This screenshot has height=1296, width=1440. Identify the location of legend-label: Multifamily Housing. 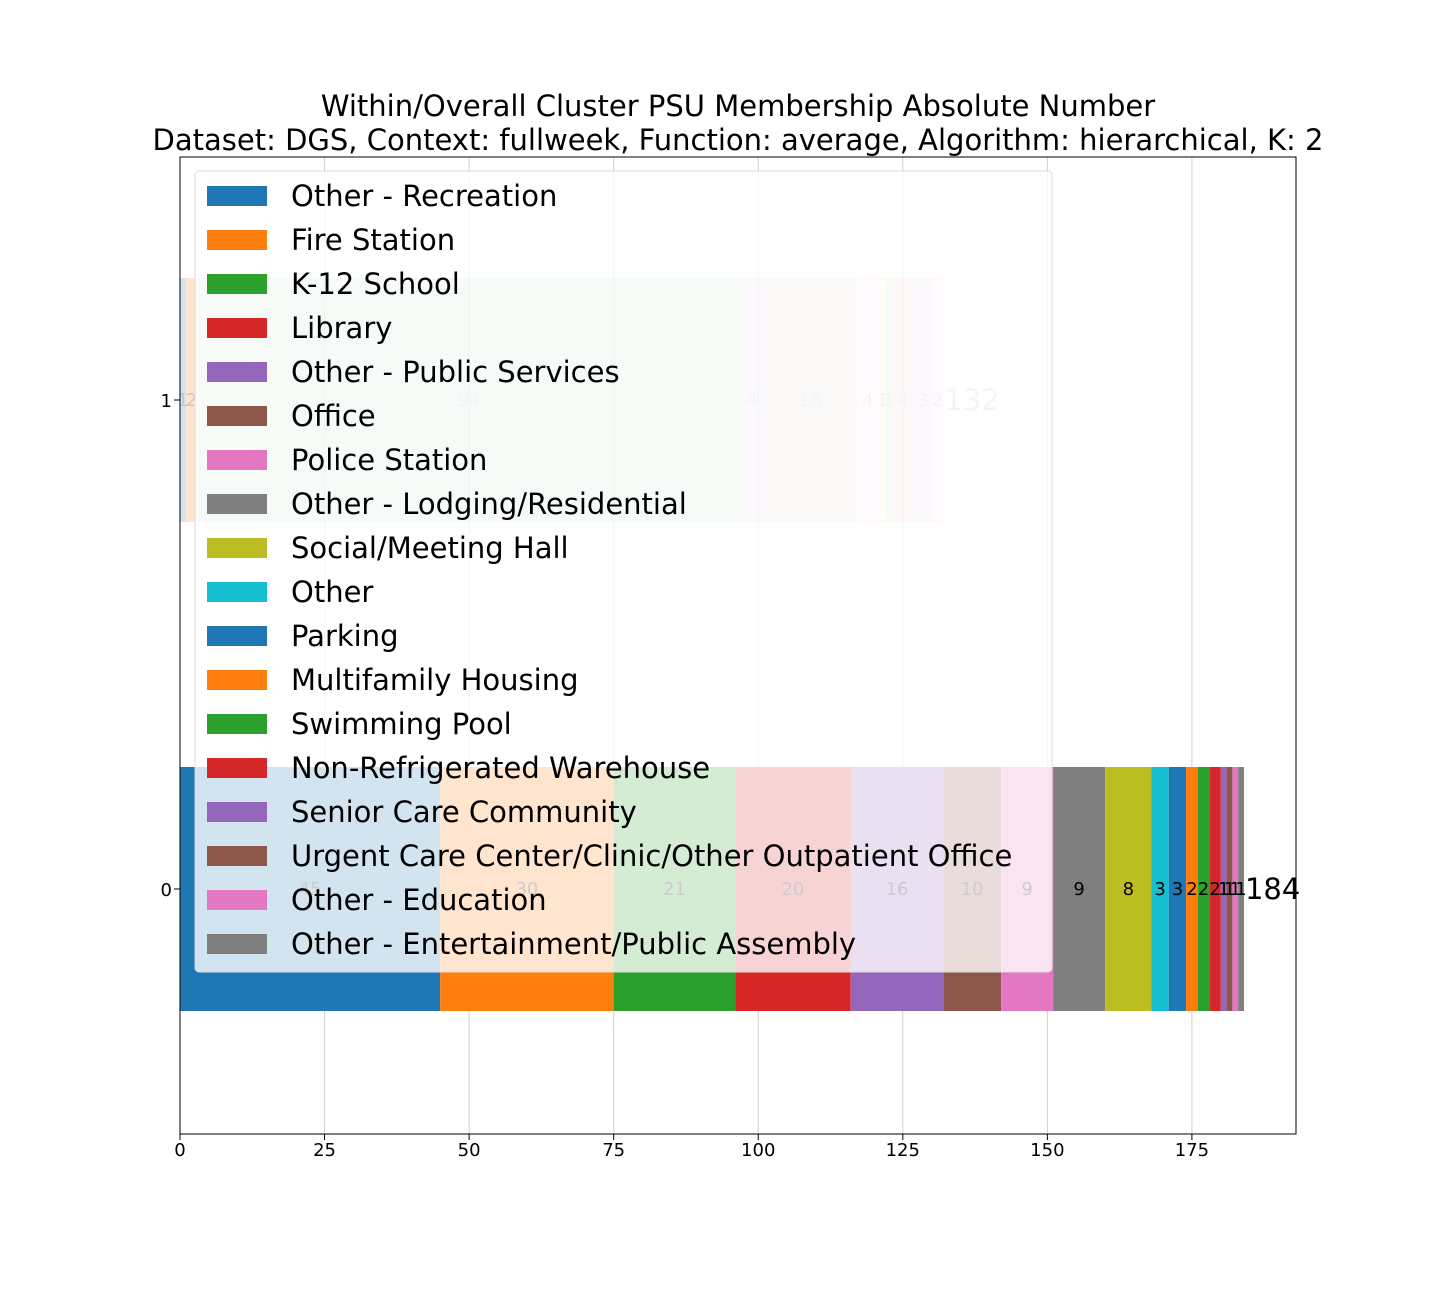
(435, 680).